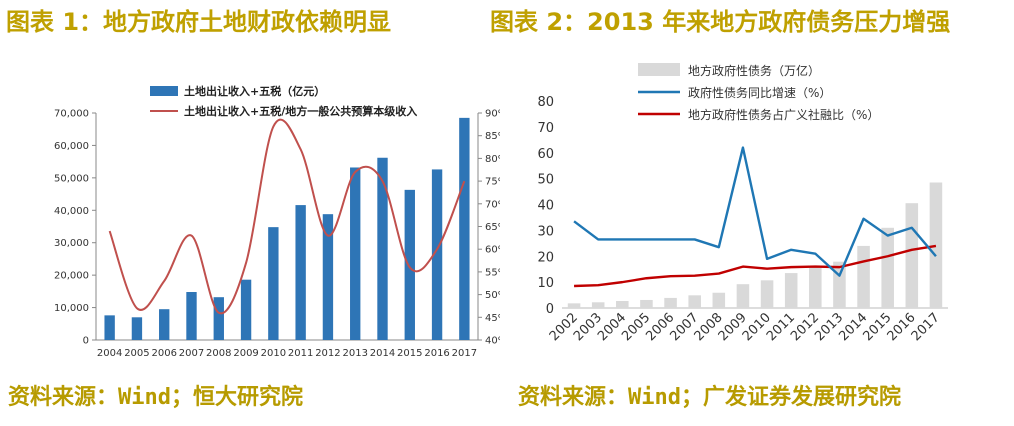 The image size is (1014, 426). I want to click on chart1-x-tick-label: 2006, so click(163, 353).